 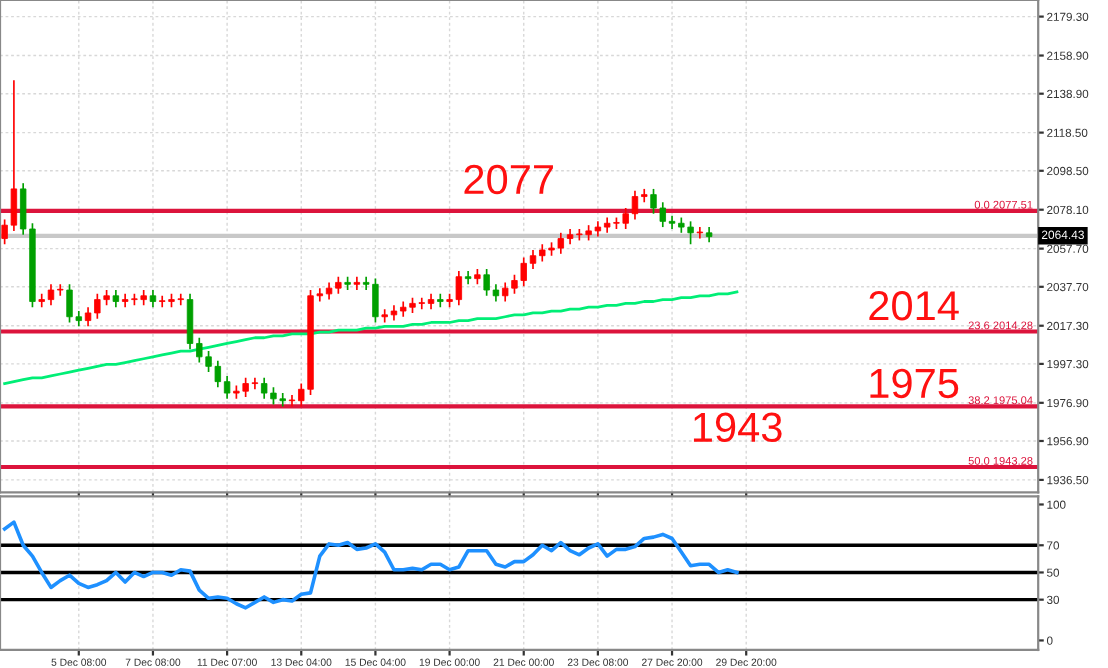 I want to click on annotation: 2077, so click(x=508, y=179).